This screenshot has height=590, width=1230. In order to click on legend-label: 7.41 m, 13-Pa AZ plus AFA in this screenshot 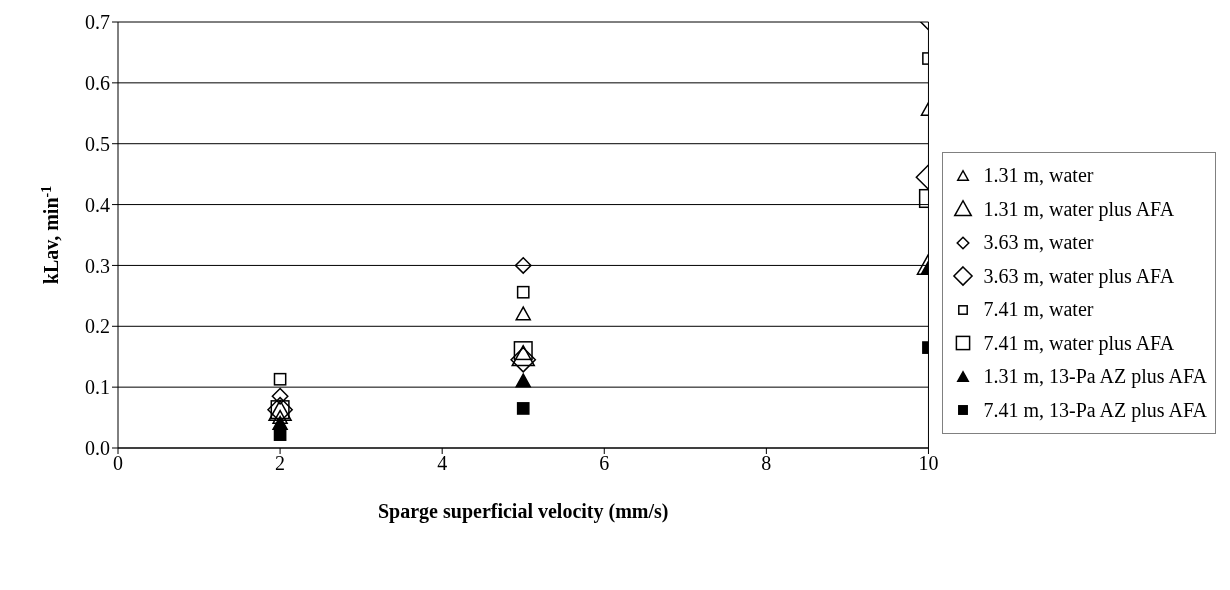, I will do `click(1095, 410)`.